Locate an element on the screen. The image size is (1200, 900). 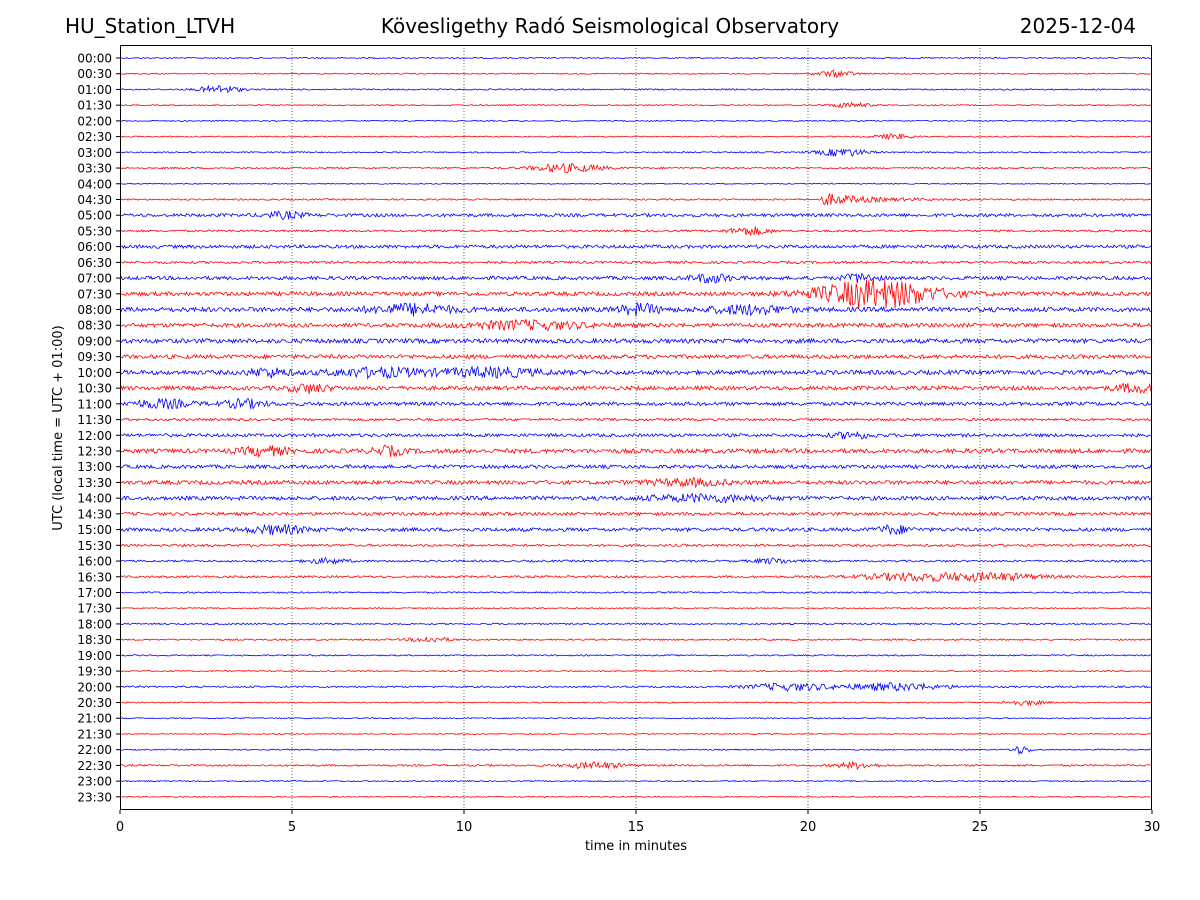
row-label-1430: 14:30 is located at coordinates (94, 514).